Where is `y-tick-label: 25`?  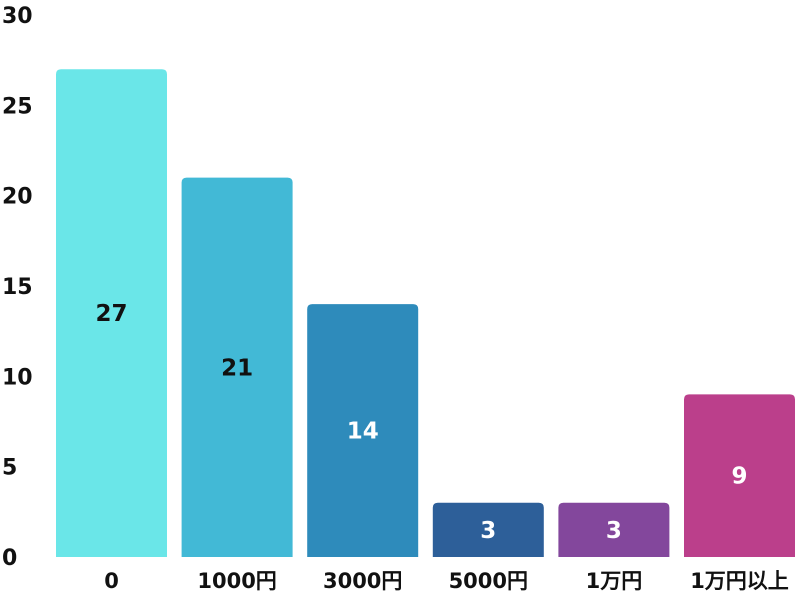 y-tick-label: 25 is located at coordinates (17, 106).